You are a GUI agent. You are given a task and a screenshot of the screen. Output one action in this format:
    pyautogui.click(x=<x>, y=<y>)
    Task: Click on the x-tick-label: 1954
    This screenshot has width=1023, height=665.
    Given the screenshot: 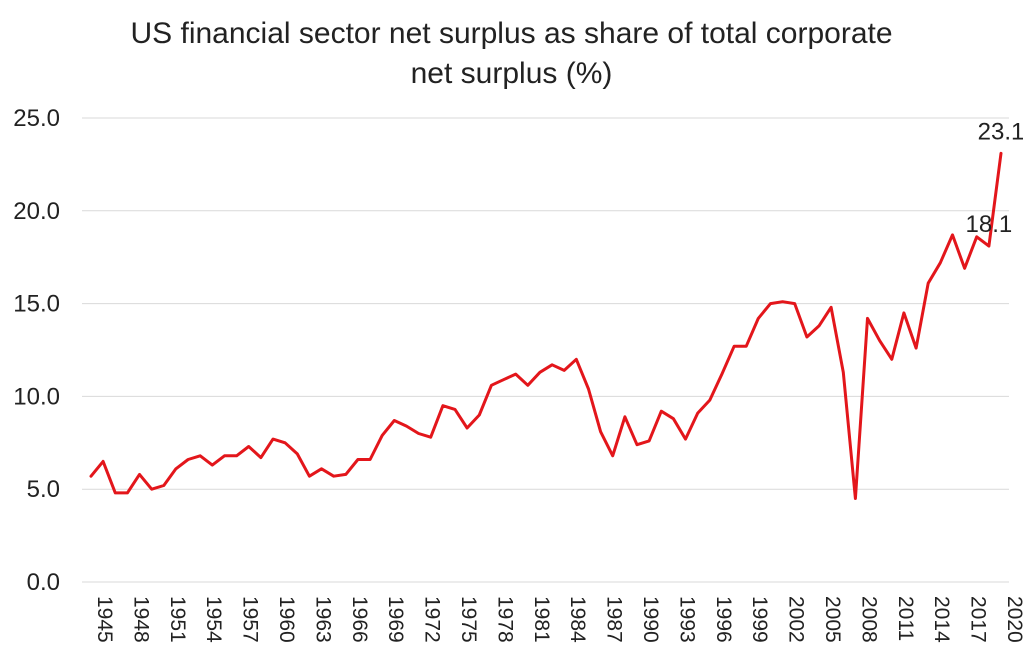 What is the action you would take?
    pyautogui.click(x=213, y=619)
    